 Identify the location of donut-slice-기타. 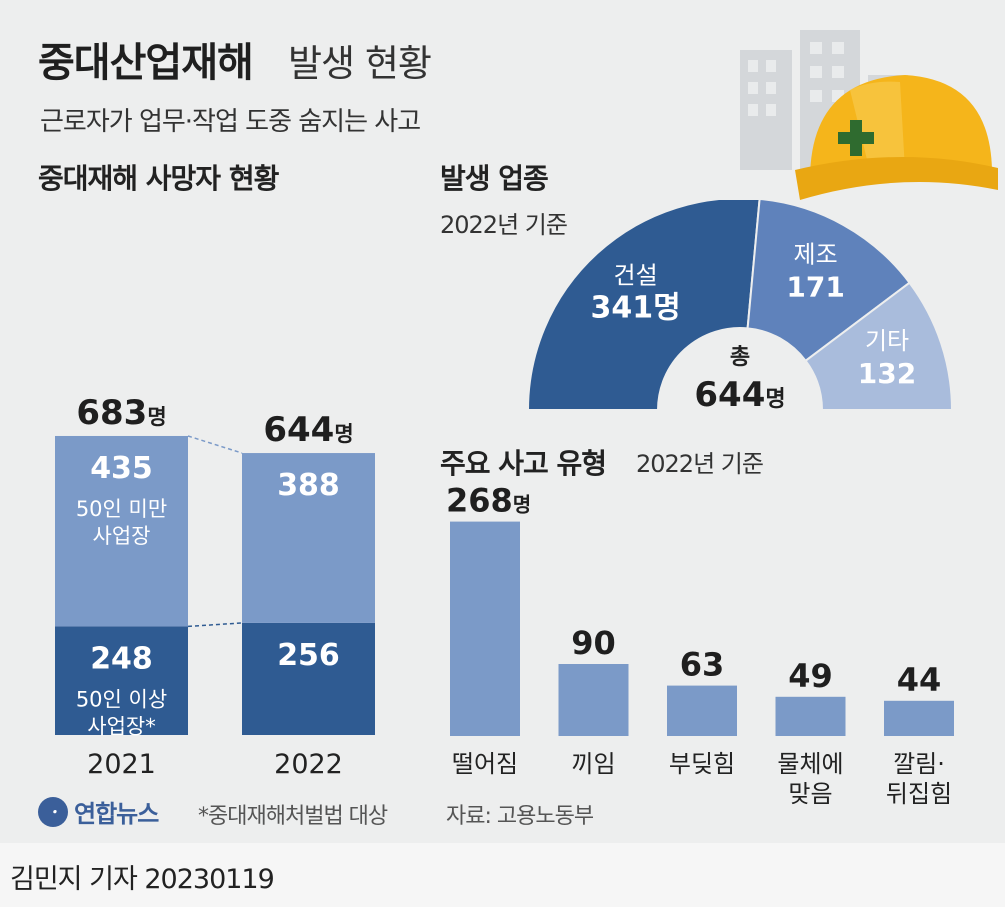
(879, 346).